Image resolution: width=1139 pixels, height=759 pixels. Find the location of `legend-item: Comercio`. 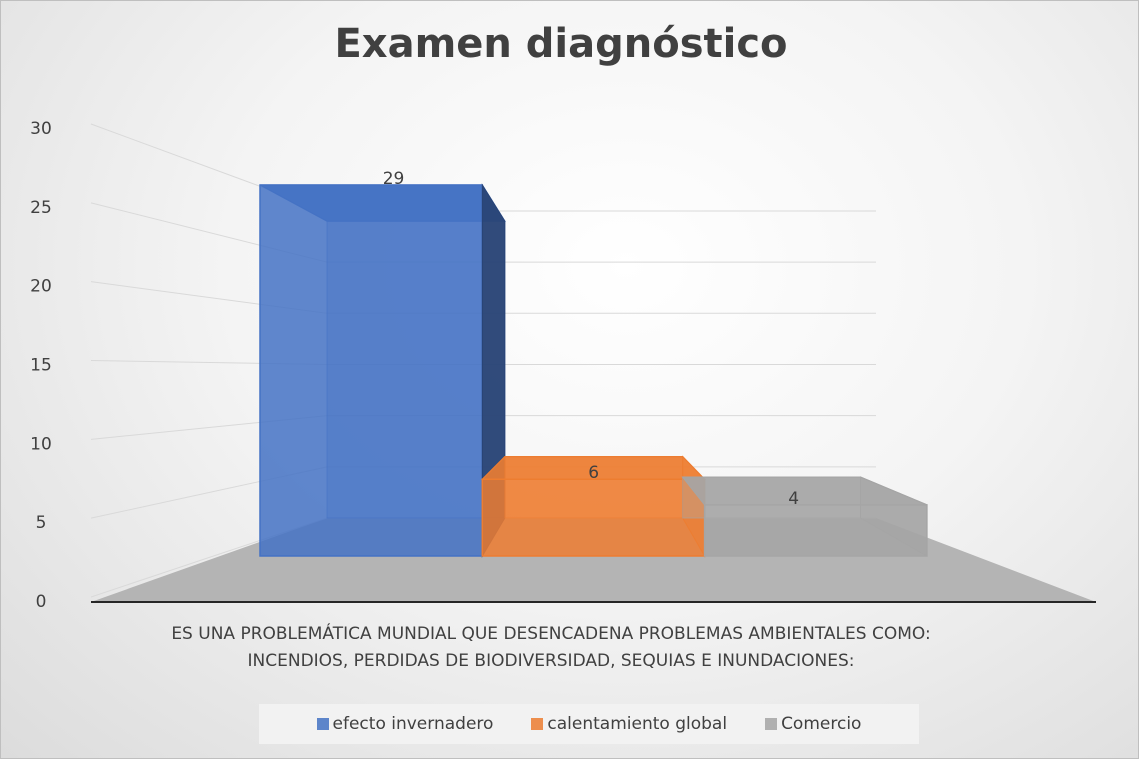

legend-item: Comercio is located at coordinates (813, 724).